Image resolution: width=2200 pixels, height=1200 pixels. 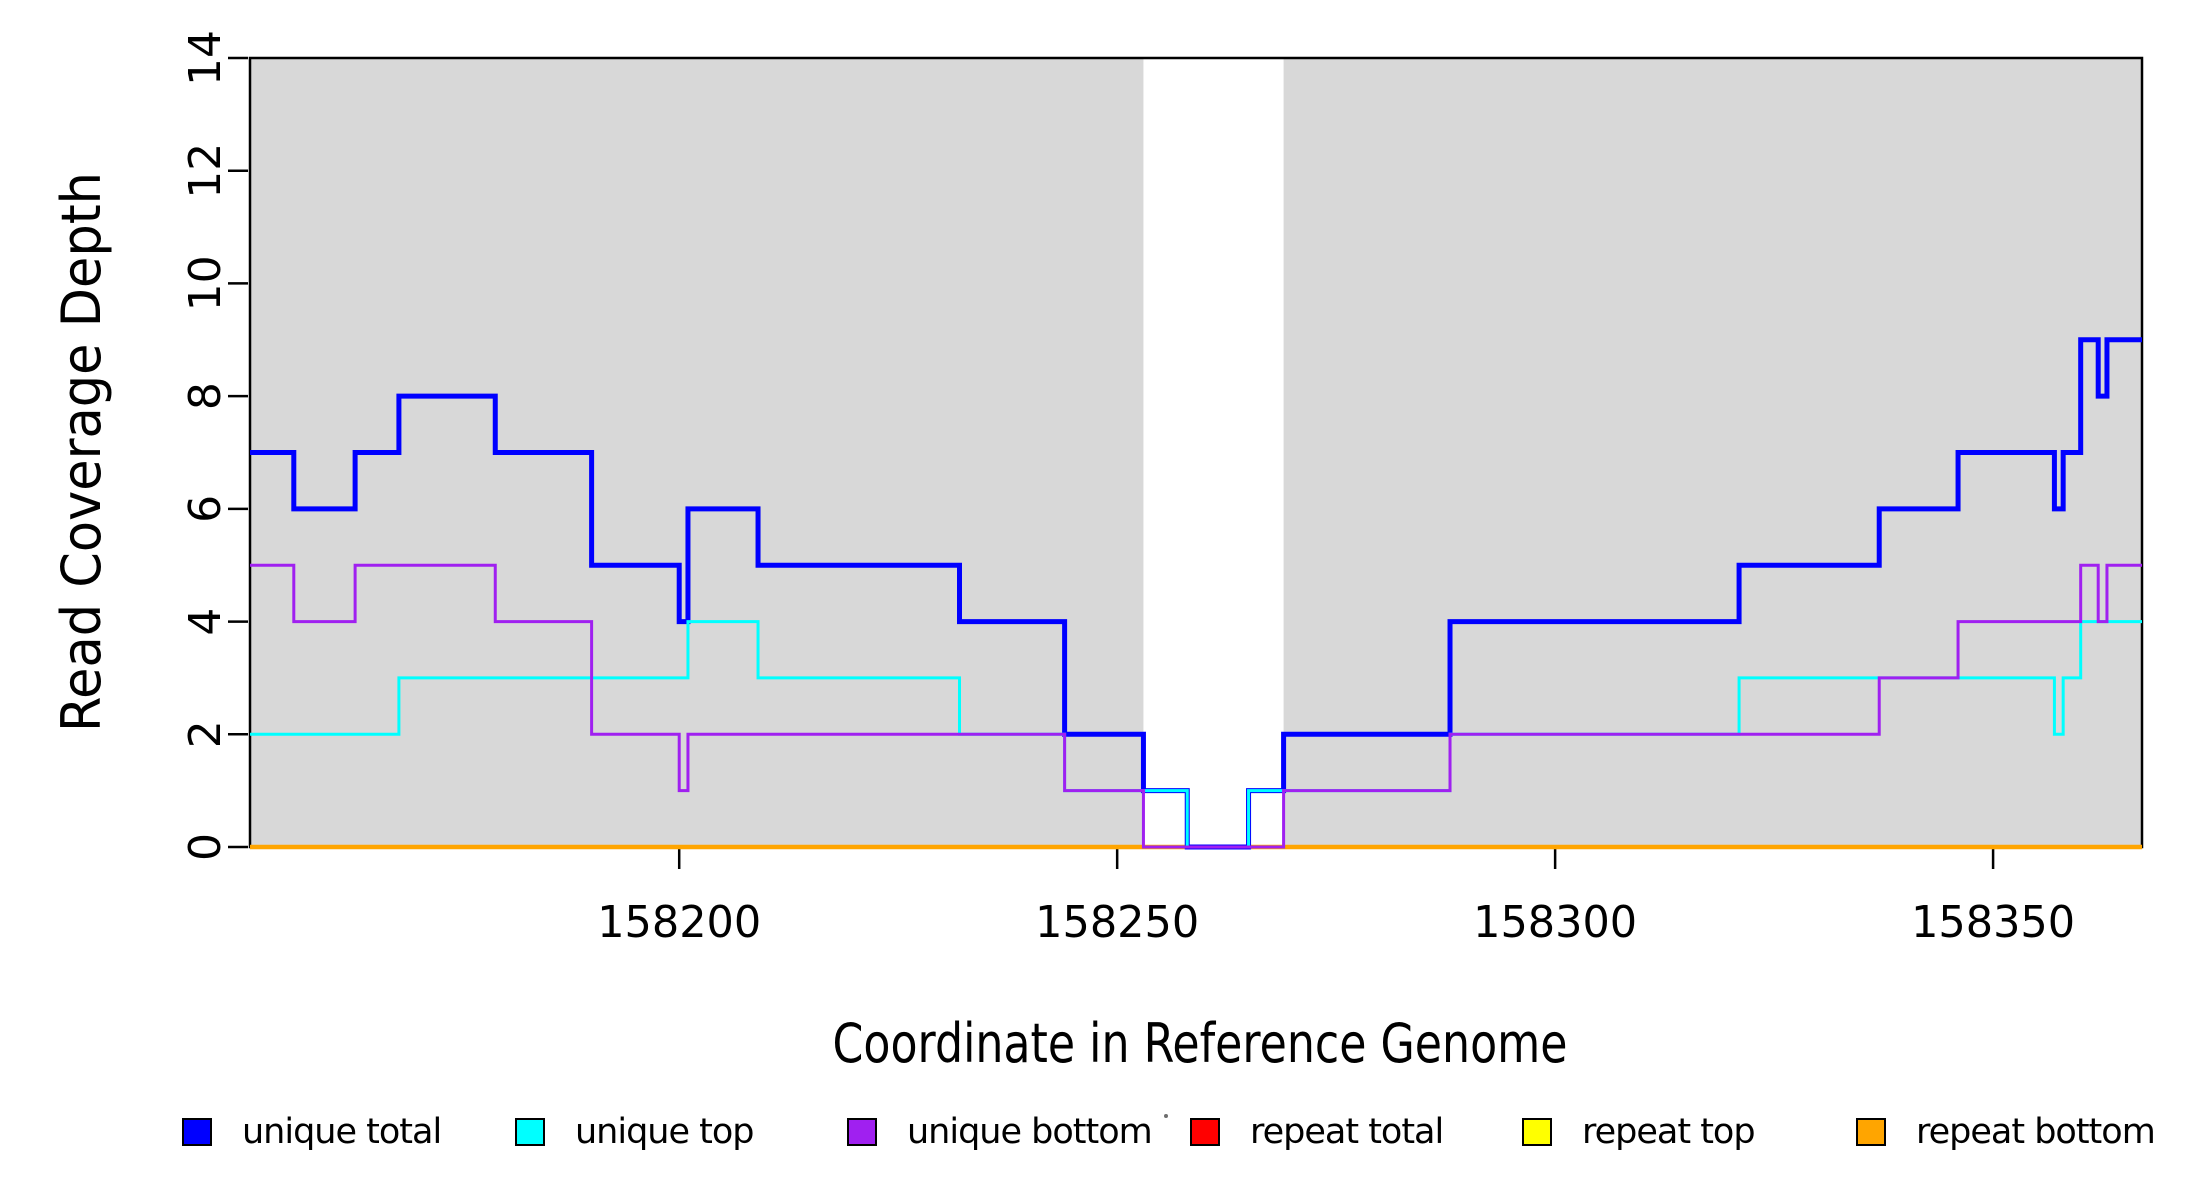 I want to click on y-tick-label: 4, so click(x=205, y=622).